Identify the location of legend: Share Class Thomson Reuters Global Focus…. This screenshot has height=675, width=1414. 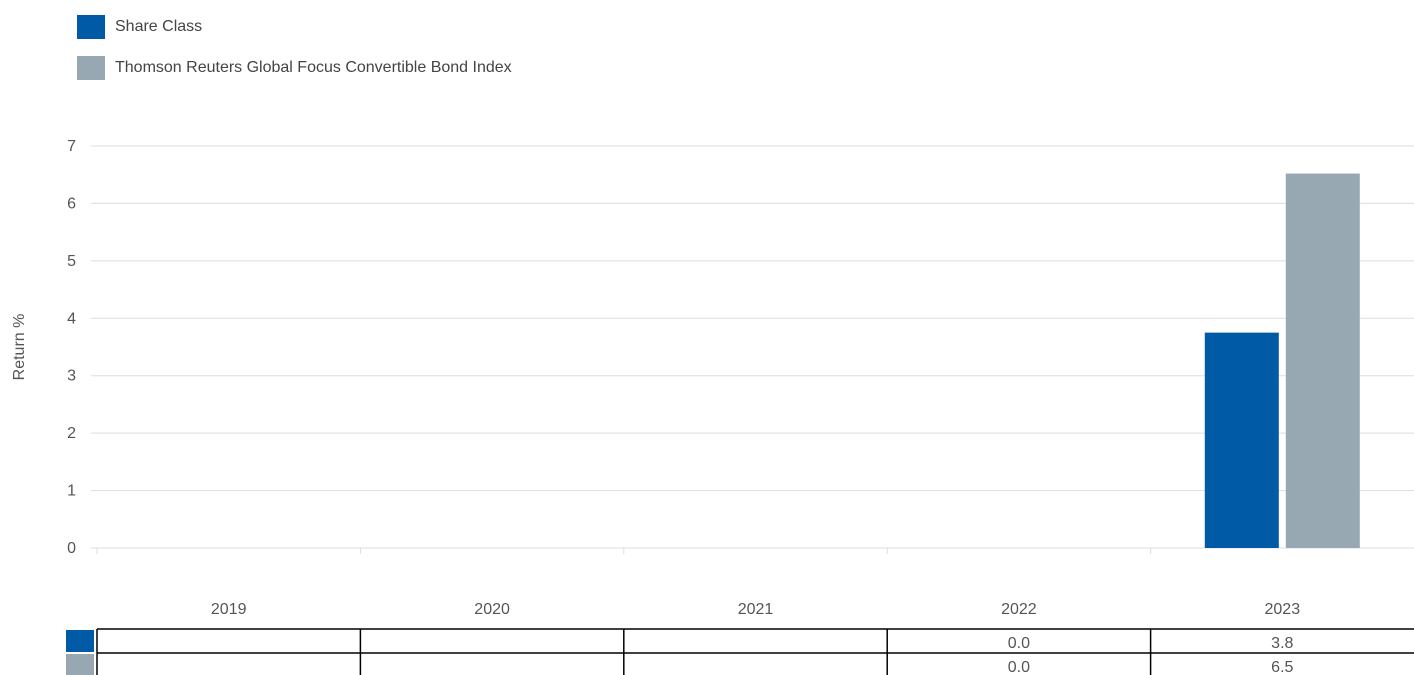
(294, 56).